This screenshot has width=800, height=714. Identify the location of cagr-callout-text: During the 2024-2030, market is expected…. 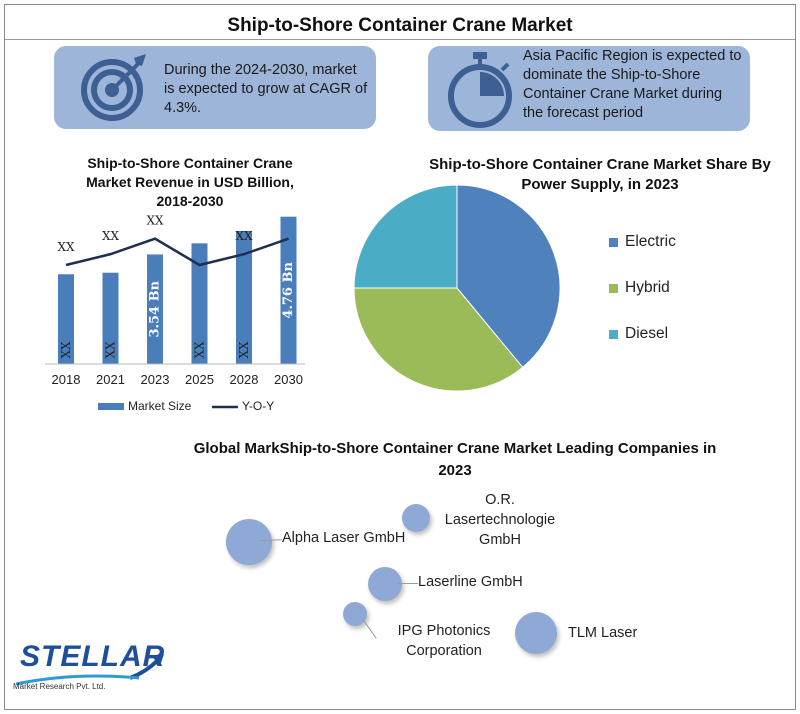
(266, 89).